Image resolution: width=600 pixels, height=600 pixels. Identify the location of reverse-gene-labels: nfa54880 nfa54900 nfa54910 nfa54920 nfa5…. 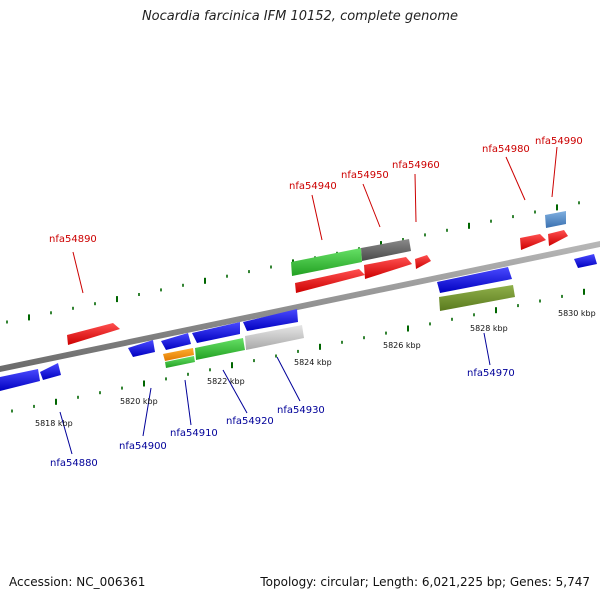
(282, 418).